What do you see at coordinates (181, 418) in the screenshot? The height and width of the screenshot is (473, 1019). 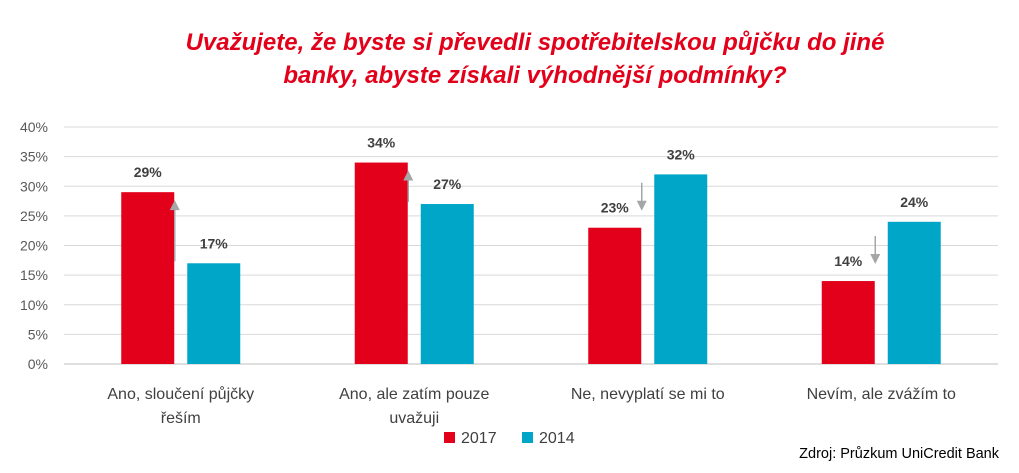 I see `category-label: řeším` at bounding box center [181, 418].